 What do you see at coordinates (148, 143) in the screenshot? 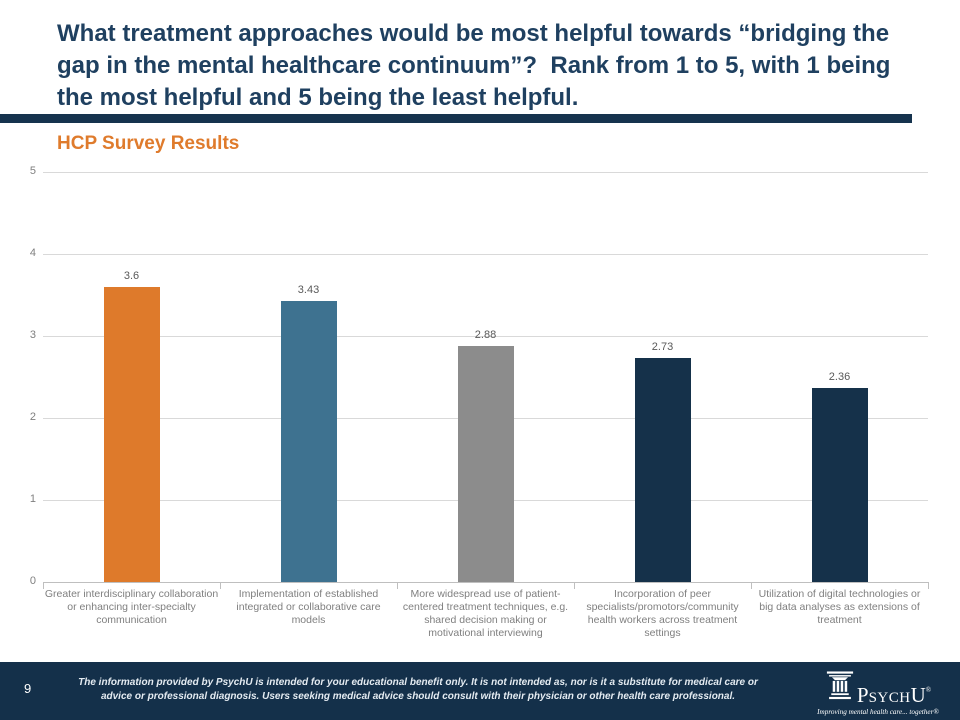
I see `chart-subtitle: HCP Survey Results` at bounding box center [148, 143].